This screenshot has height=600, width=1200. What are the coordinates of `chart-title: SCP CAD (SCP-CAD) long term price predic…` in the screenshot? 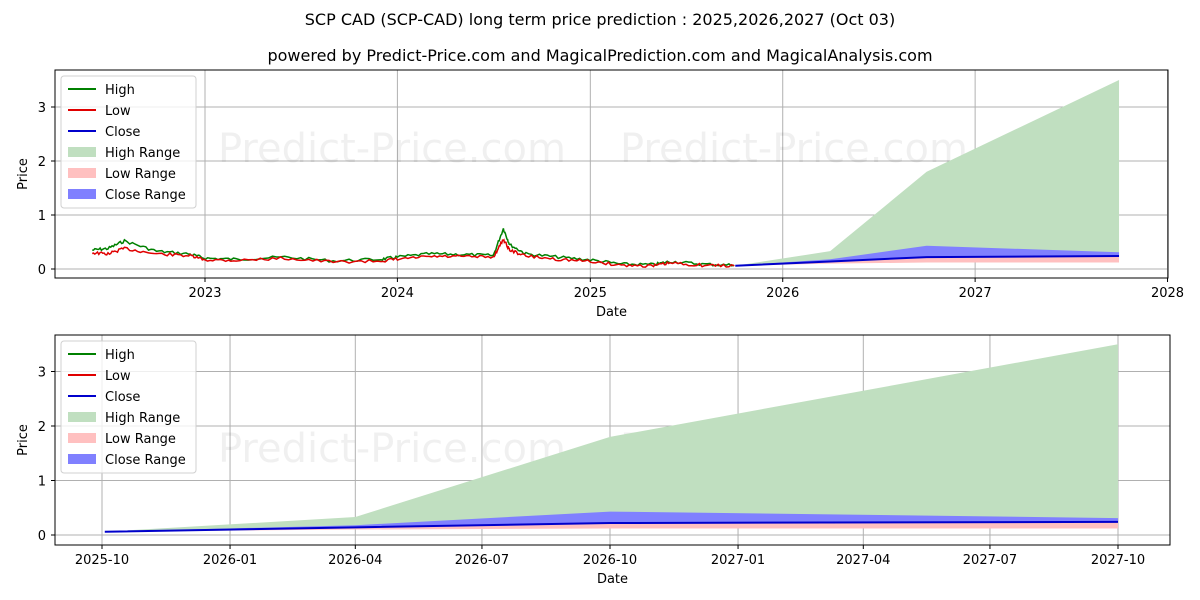 It's located at (600, 19).